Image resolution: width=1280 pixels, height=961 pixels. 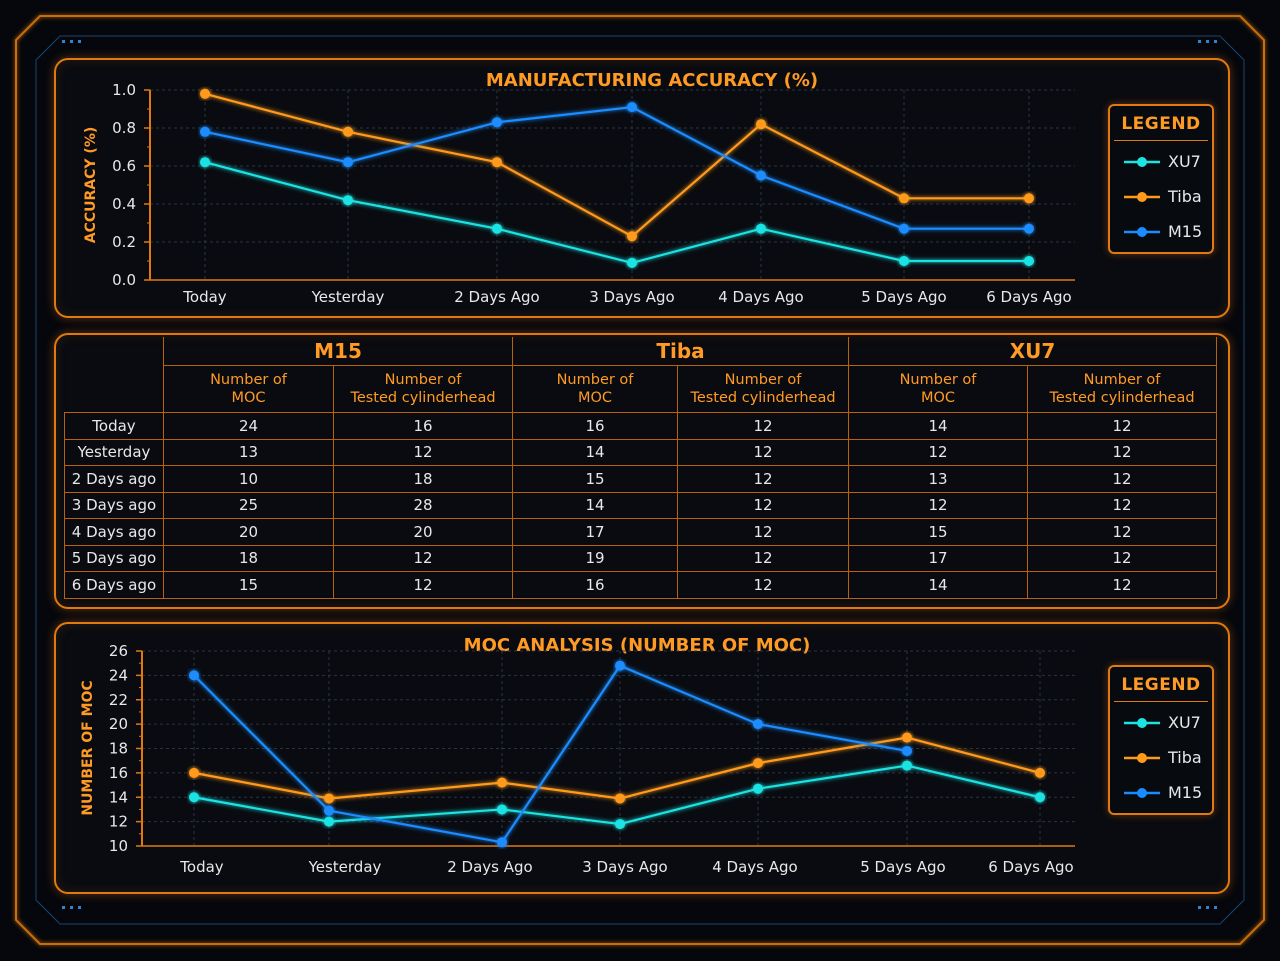 I want to click on table-row: 3 Days ago 25 28 14 12 12 12, so click(x=640, y=505).